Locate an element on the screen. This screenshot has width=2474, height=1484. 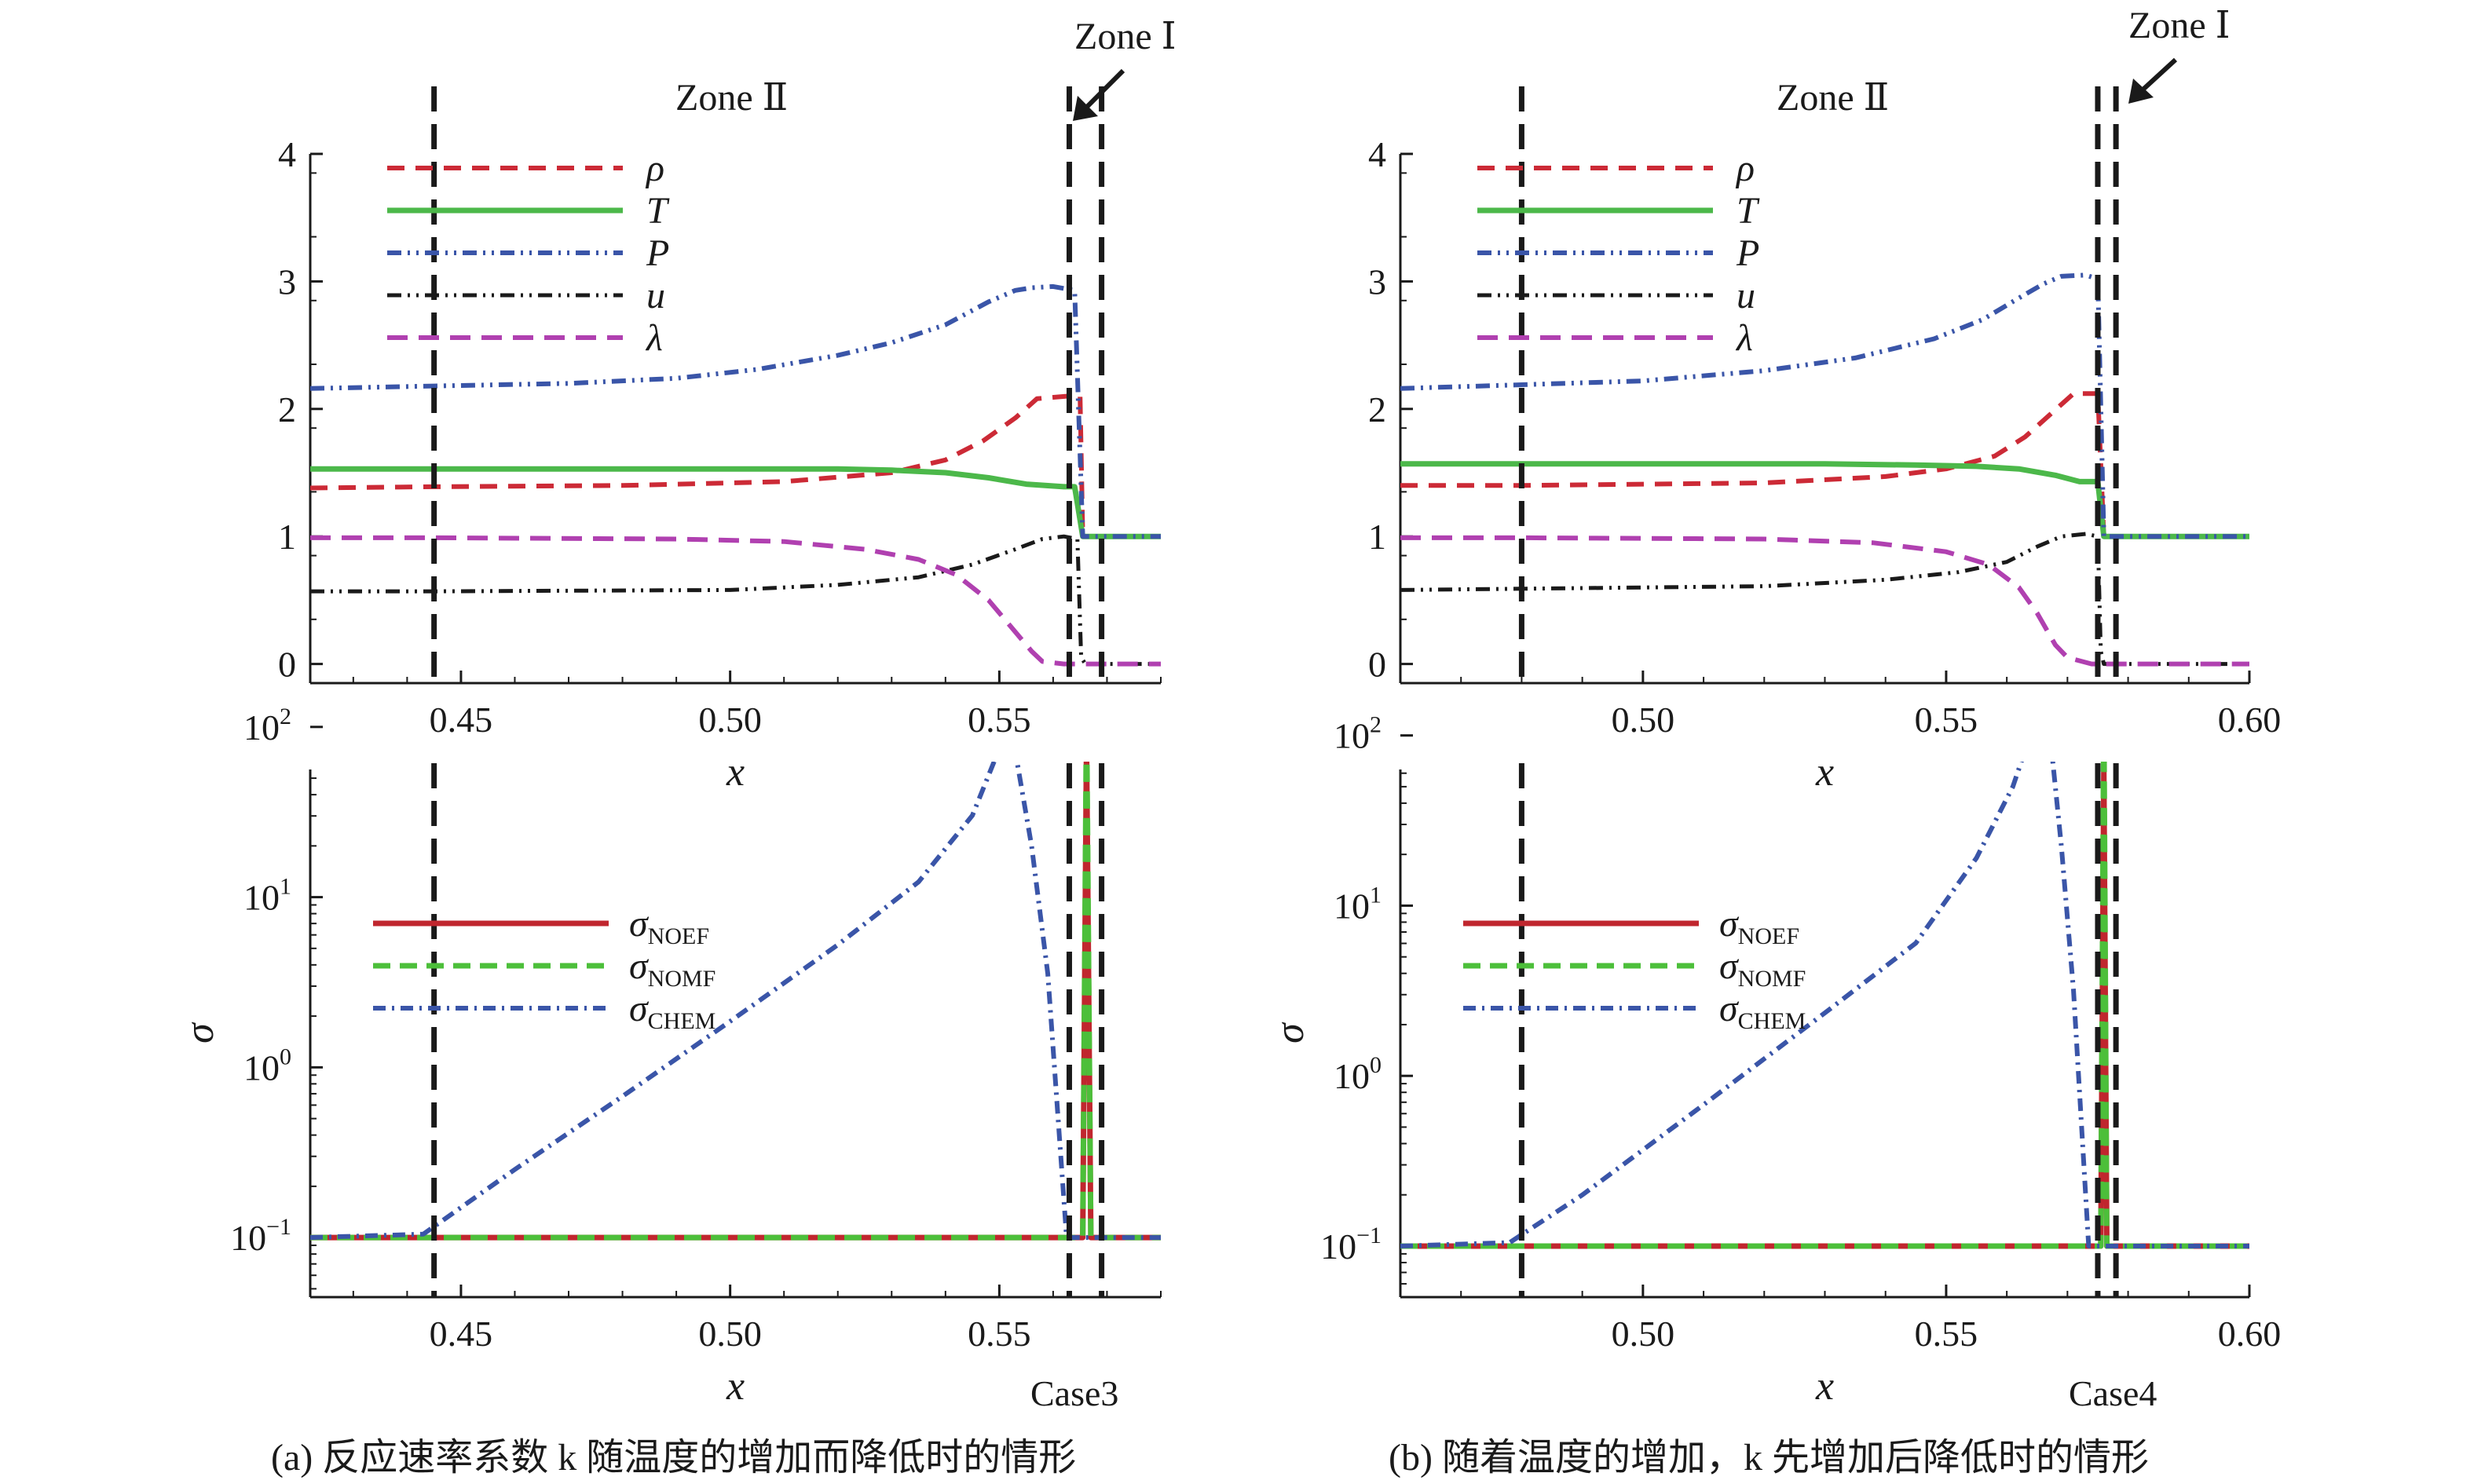
y-tick-label: 4 is located at coordinates (287, 154).